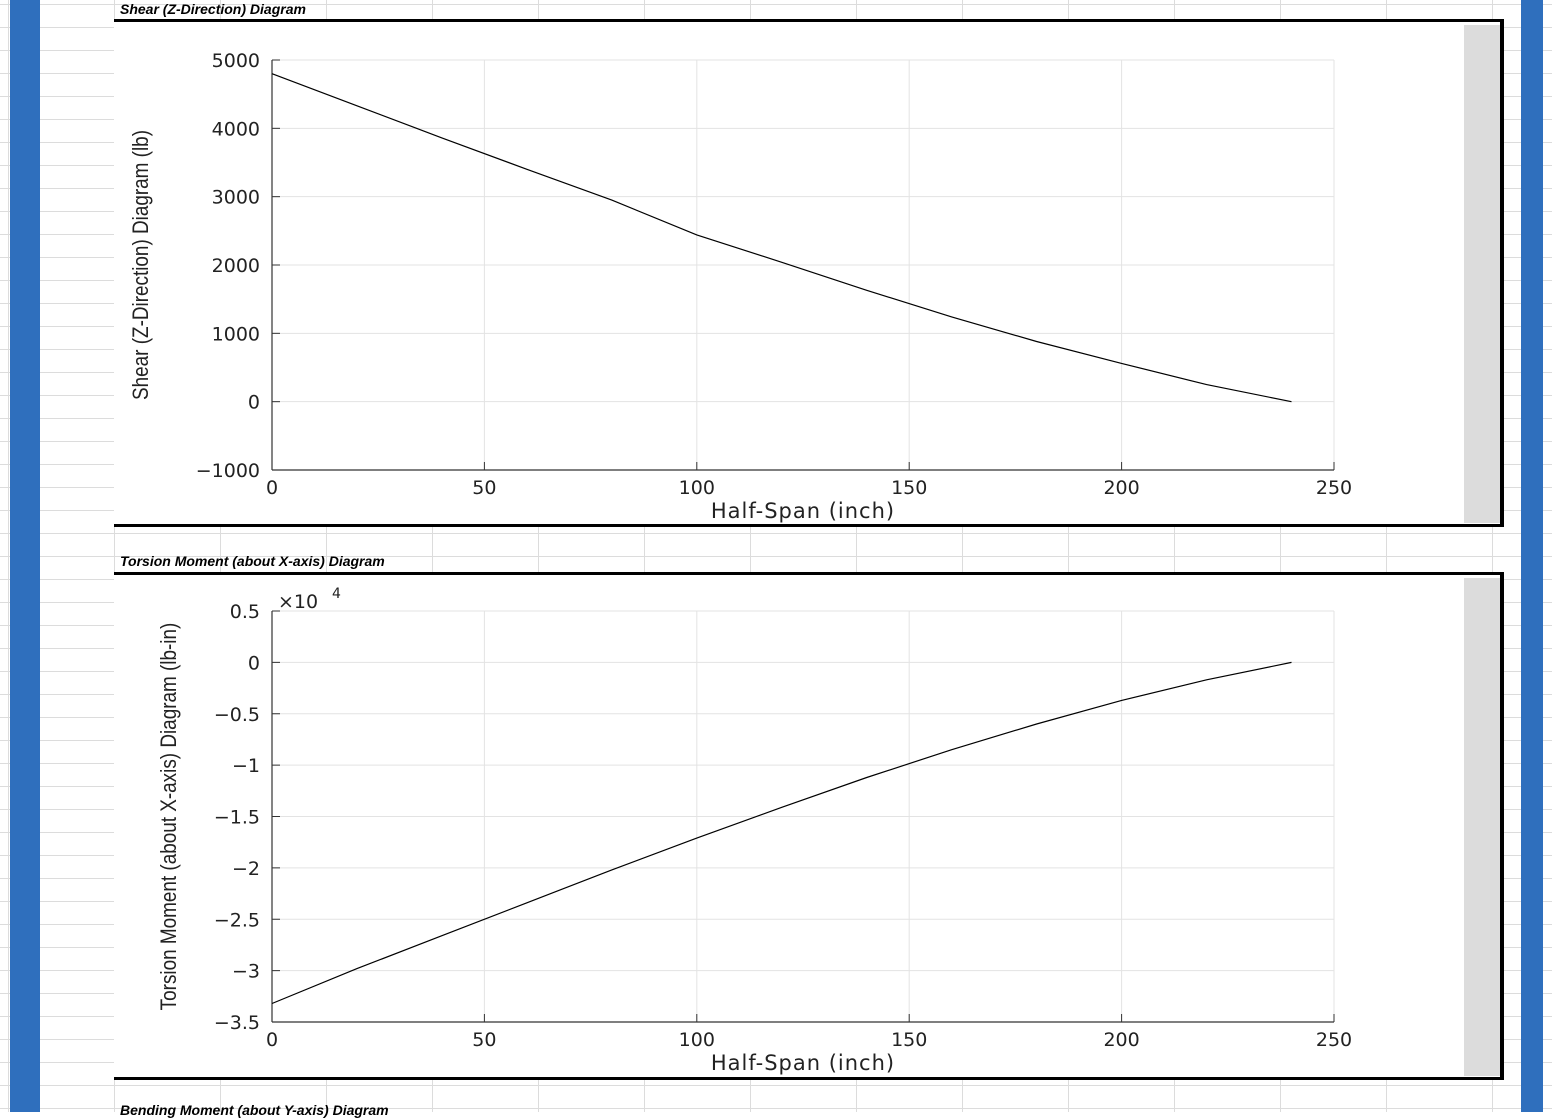  Describe the element at coordinates (237, 818) in the screenshot. I see `y-tick-label: −1.5` at that location.